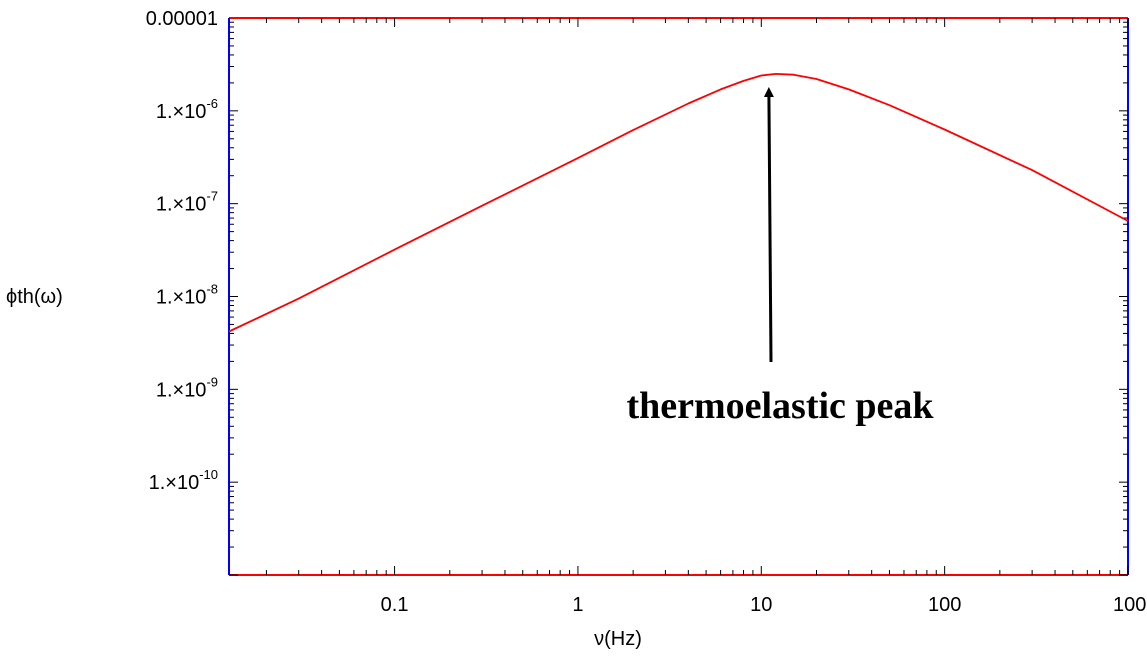  Describe the element at coordinates (187, 295) in the screenshot. I see `y-tick-label: 1.×10-8` at that location.